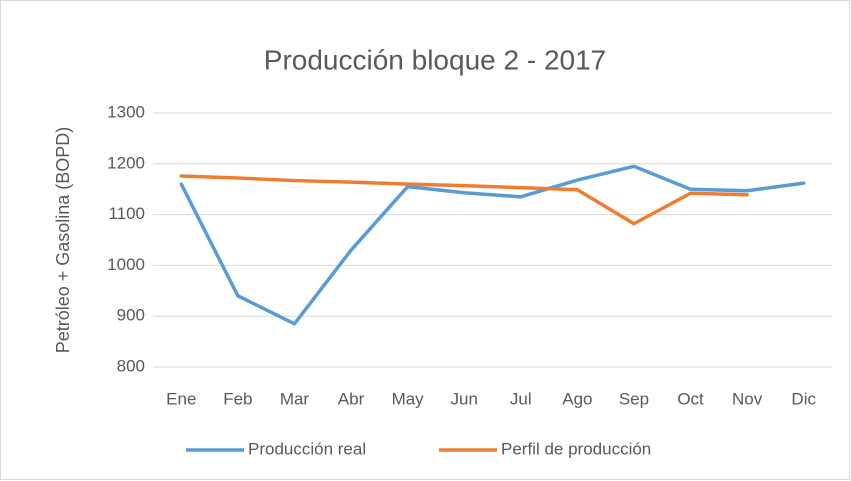  I want to click on series-line, so click(464, 200).